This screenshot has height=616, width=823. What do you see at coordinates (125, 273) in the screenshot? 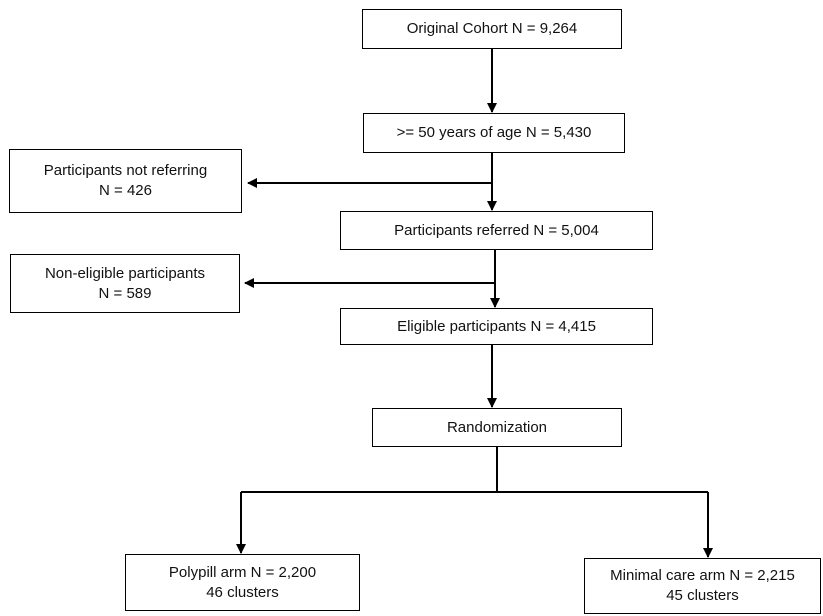
I see `box-non-eligible-line1: Non-eligible participants` at bounding box center [125, 273].